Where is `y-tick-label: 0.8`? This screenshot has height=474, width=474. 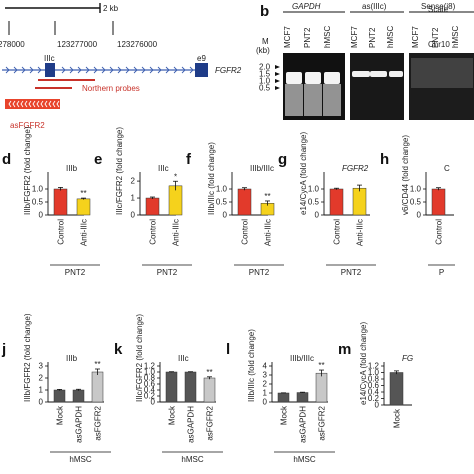
y-tick-label: 0.8 is located at coordinates (150, 378).